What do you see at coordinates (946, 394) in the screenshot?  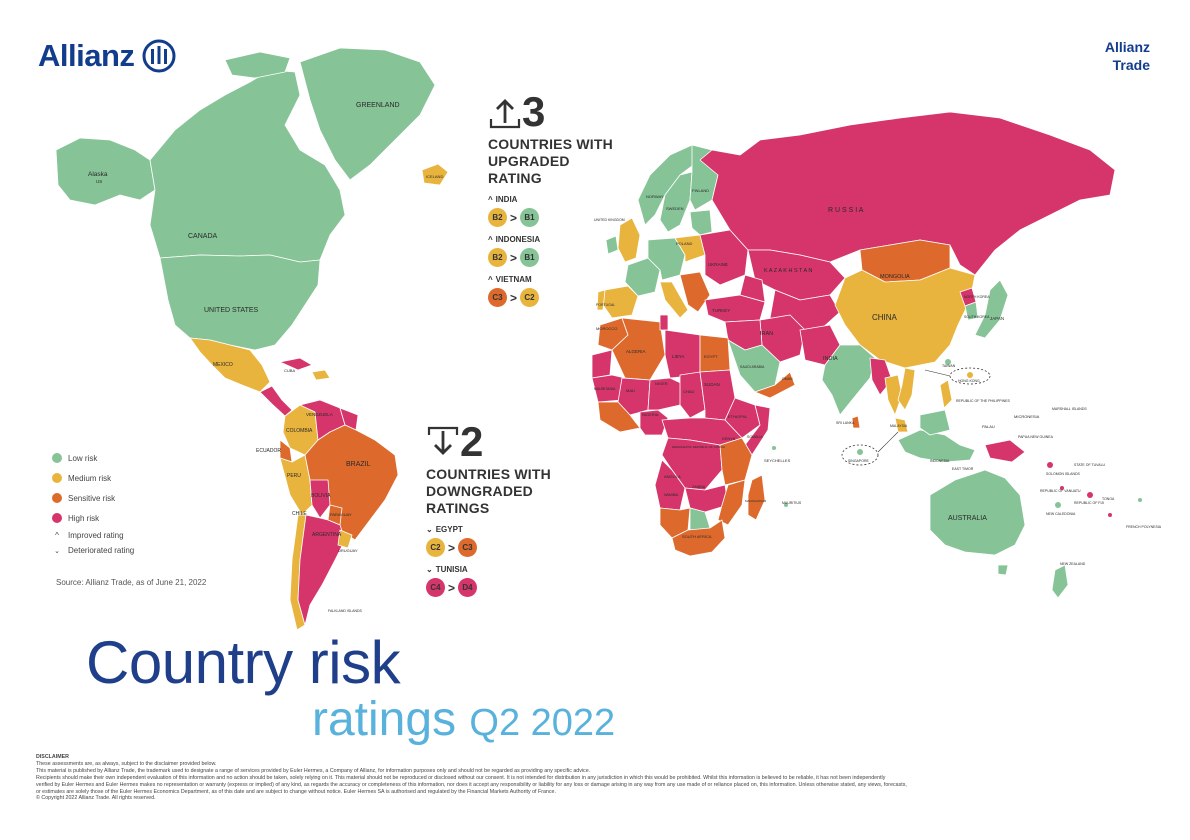 I see `region-philippines` at bounding box center [946, 394].